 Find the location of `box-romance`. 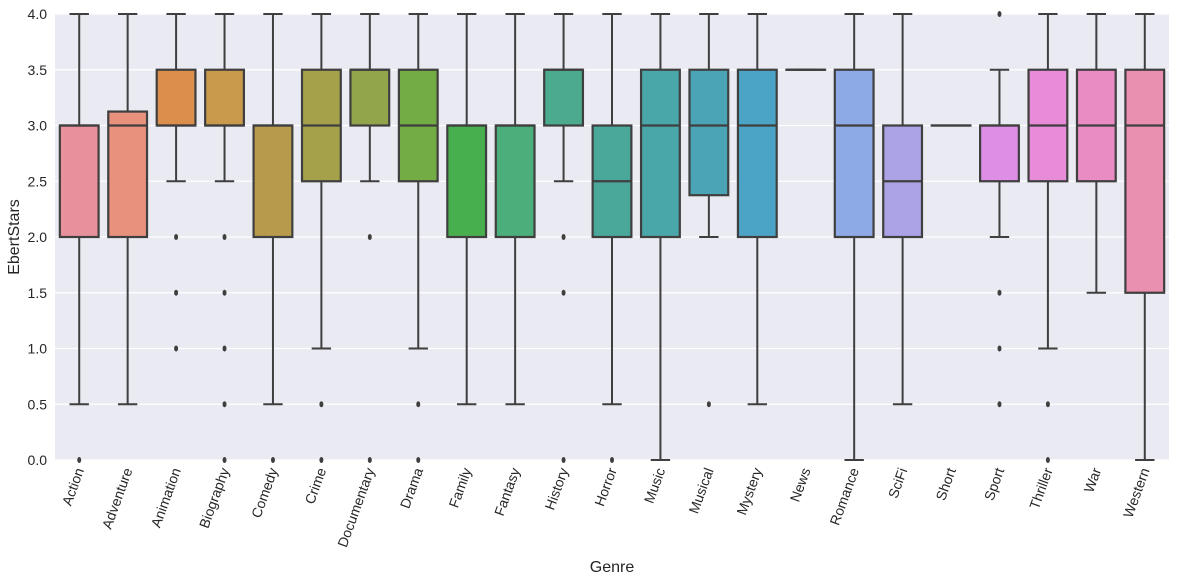

box-romance is located at coordinates (854, 237).